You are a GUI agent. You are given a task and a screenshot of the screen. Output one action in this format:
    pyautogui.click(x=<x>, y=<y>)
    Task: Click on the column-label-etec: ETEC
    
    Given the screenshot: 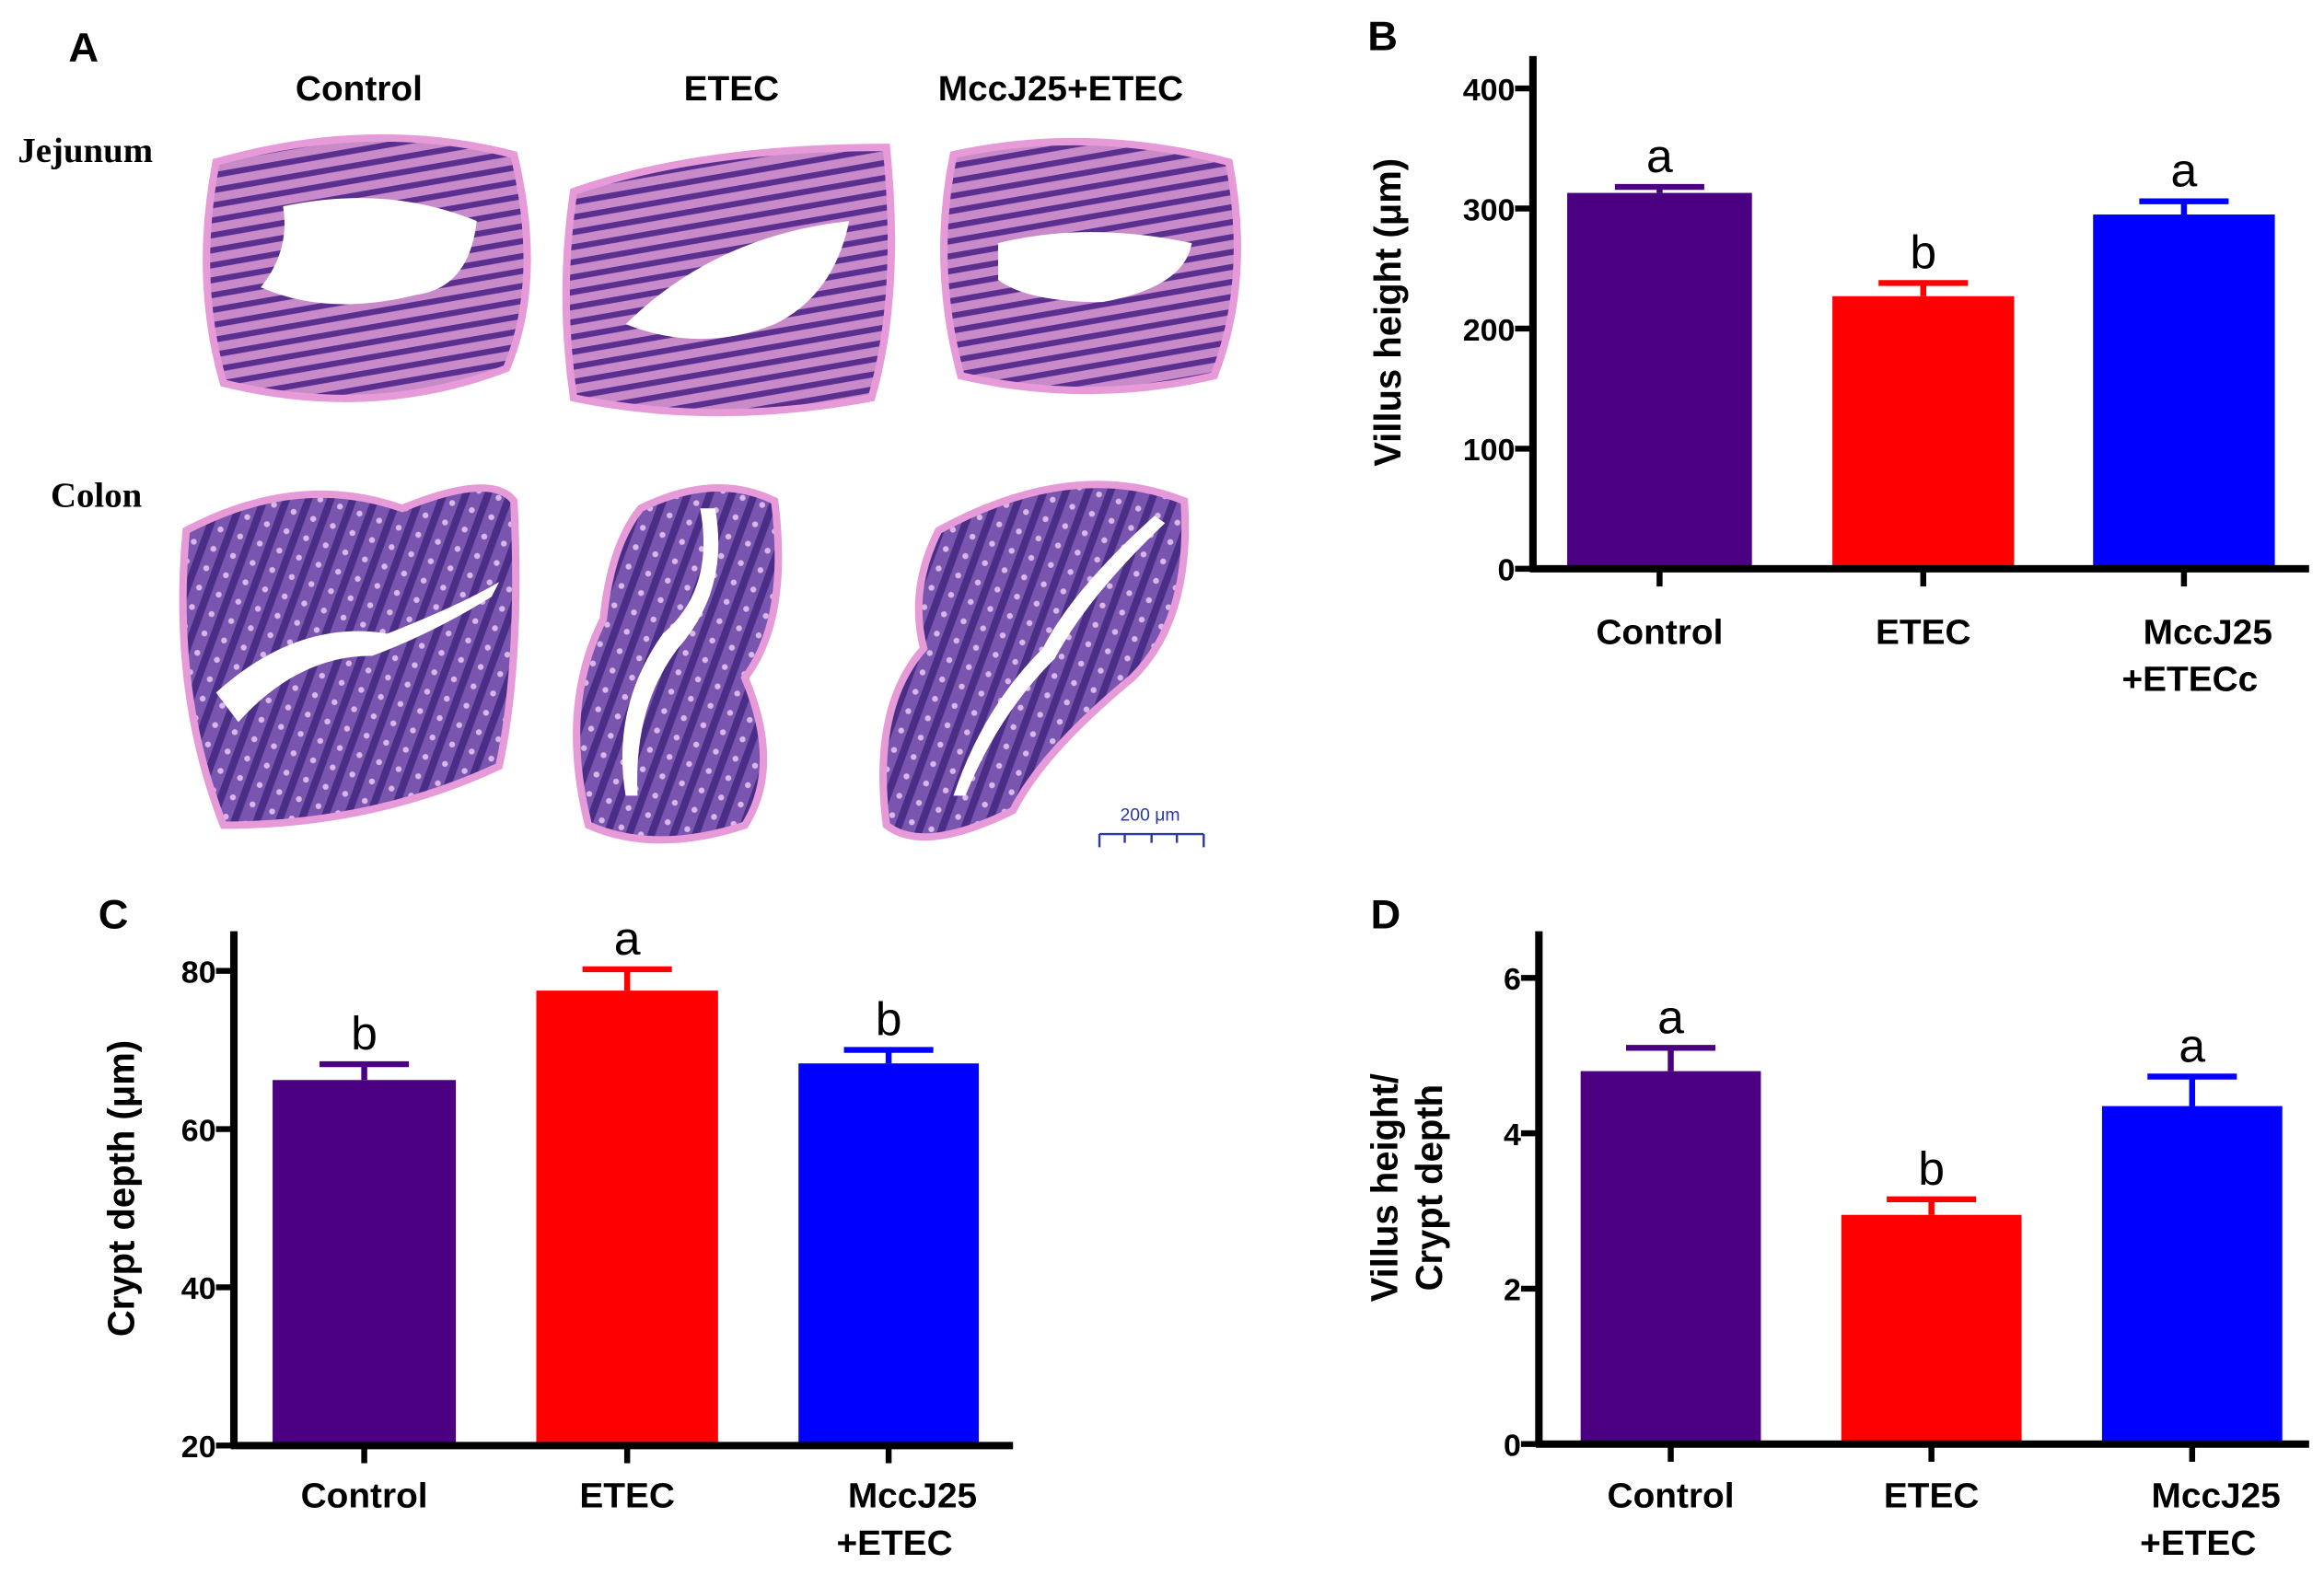 What is the action you would take?
    pyautogui.click(x=732, y=89)
    